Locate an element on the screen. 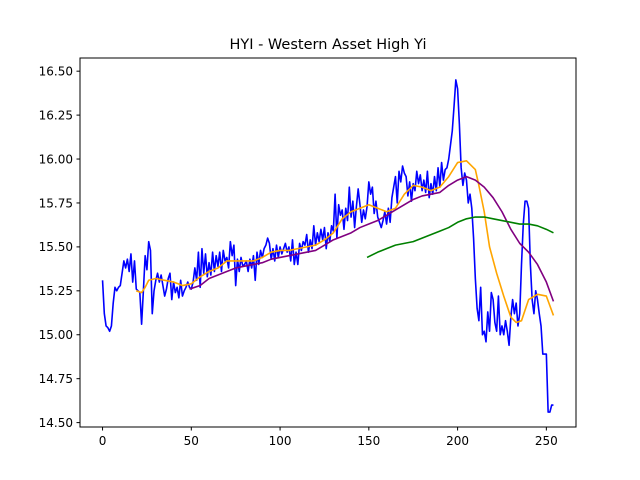 The height and width of the screenshot is (480, 640). y-tick-label: 14.50 is located at coordinates (56, 423).